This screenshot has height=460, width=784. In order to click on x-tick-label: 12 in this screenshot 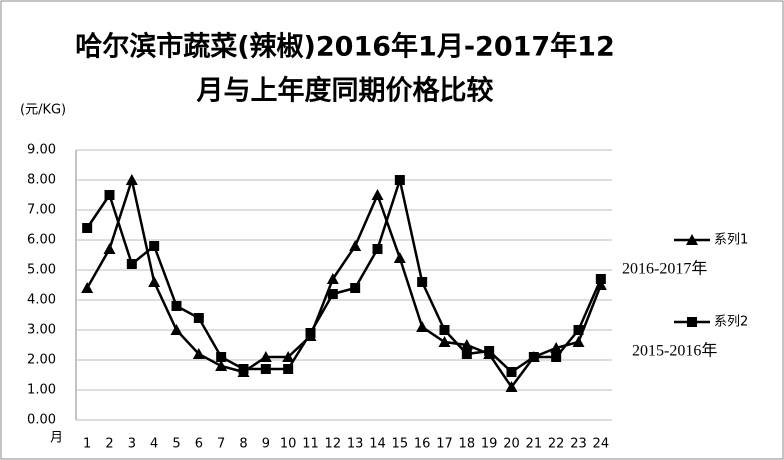, I will do `click(333, 444)`.